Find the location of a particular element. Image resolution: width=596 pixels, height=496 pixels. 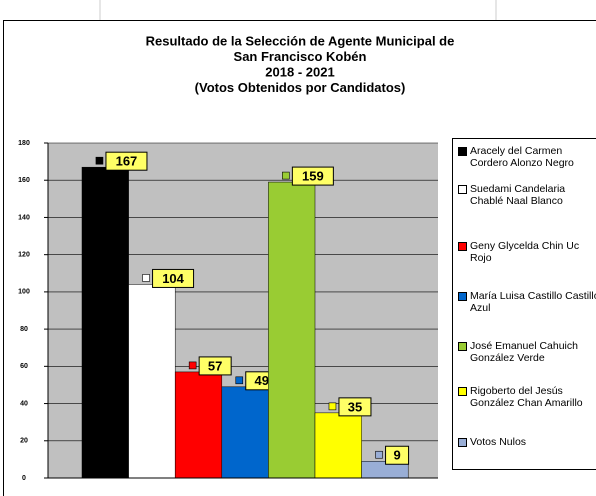

legend-label: José Emanuel Cahuich González Verde is located at coordinates (524, 352).